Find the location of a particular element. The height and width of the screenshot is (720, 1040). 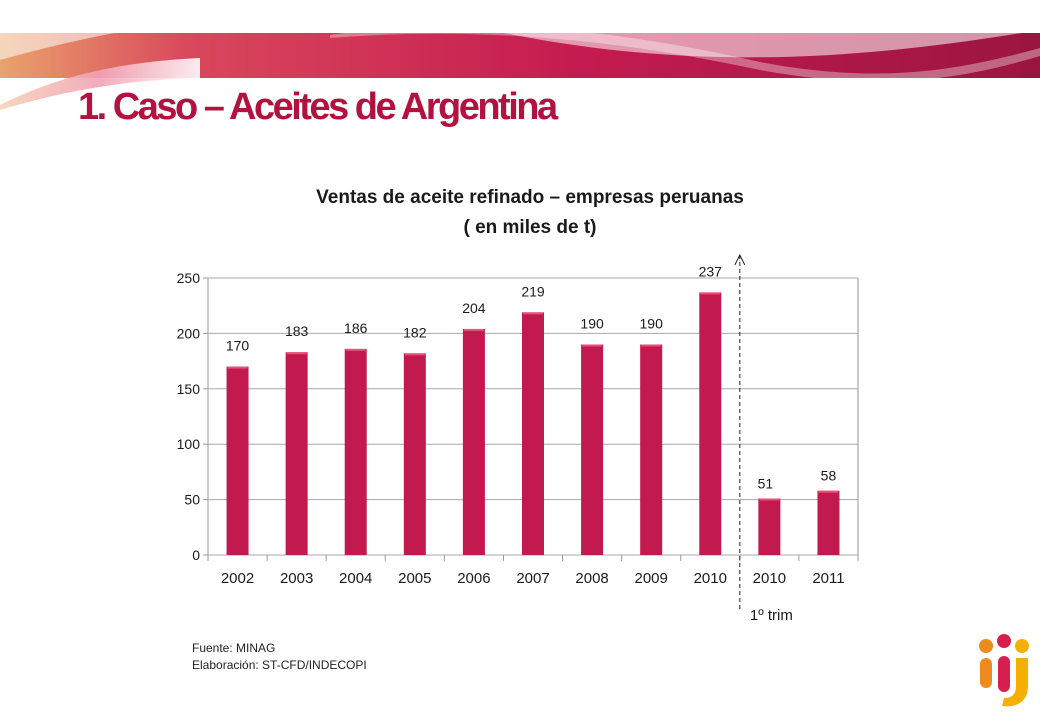

y-tick-label: 250 is located at coordinates (189, 278).